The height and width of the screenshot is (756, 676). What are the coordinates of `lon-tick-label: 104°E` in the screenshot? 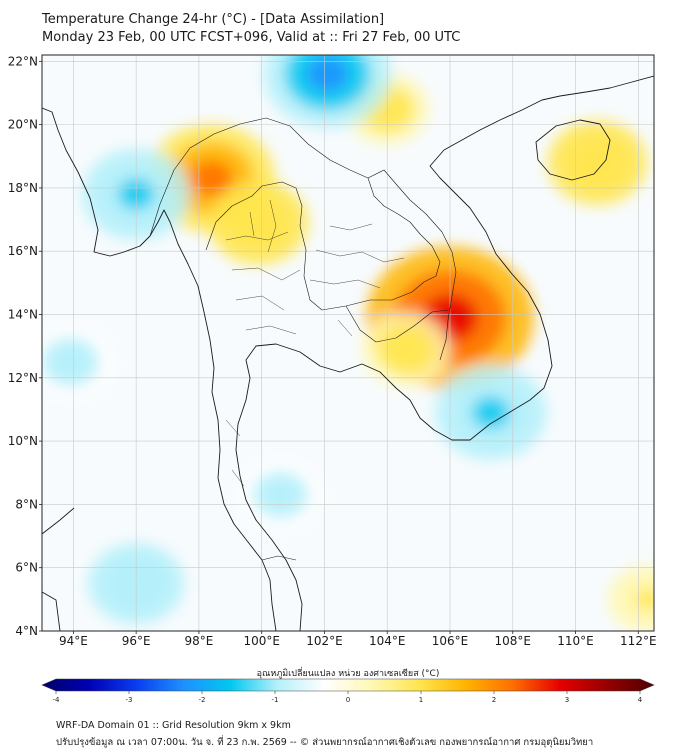 It's located at (387, 641).